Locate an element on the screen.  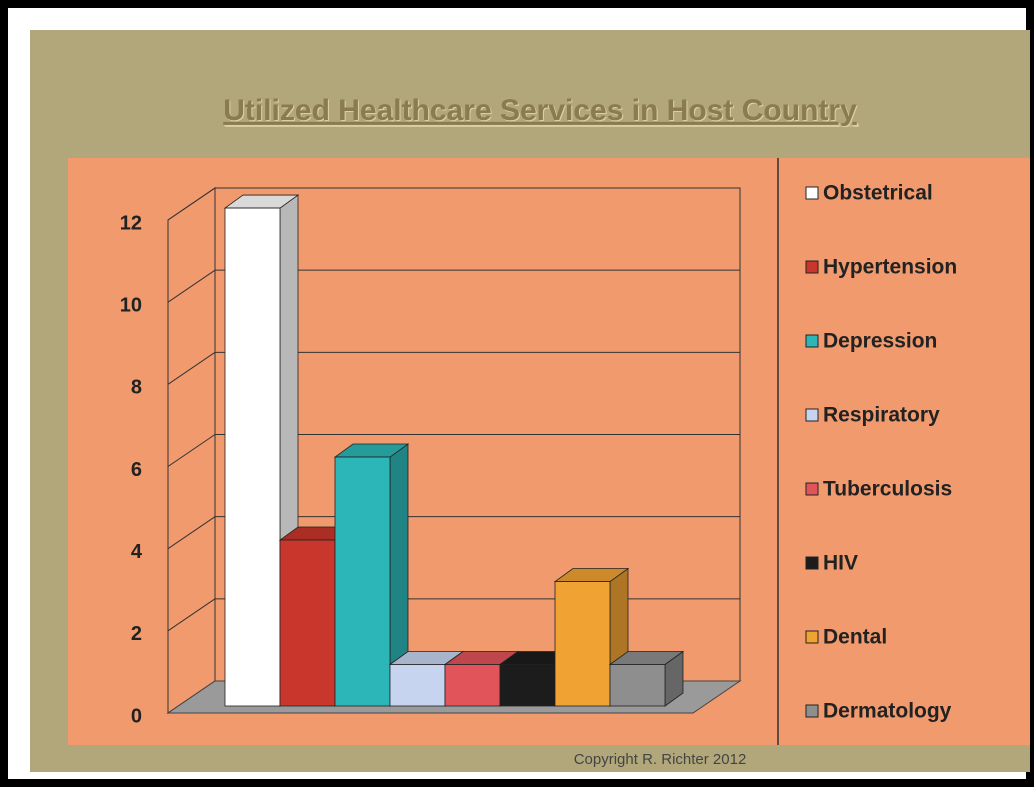
y-tick-label: 2 is located at coordinates (136, 634).